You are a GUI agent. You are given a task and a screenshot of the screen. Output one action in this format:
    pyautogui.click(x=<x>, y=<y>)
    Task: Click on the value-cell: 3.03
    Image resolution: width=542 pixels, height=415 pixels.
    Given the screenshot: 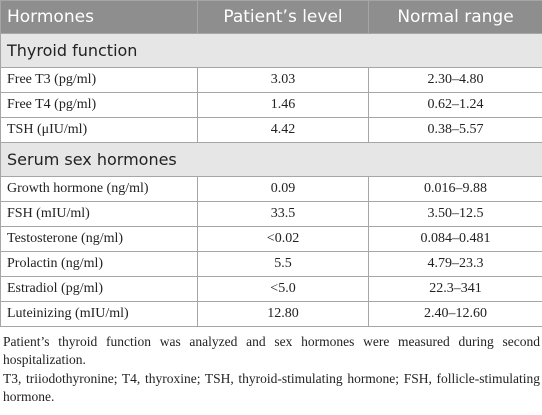 What is the action you would take?
    pyautogui.click(x=283, y=80)
    